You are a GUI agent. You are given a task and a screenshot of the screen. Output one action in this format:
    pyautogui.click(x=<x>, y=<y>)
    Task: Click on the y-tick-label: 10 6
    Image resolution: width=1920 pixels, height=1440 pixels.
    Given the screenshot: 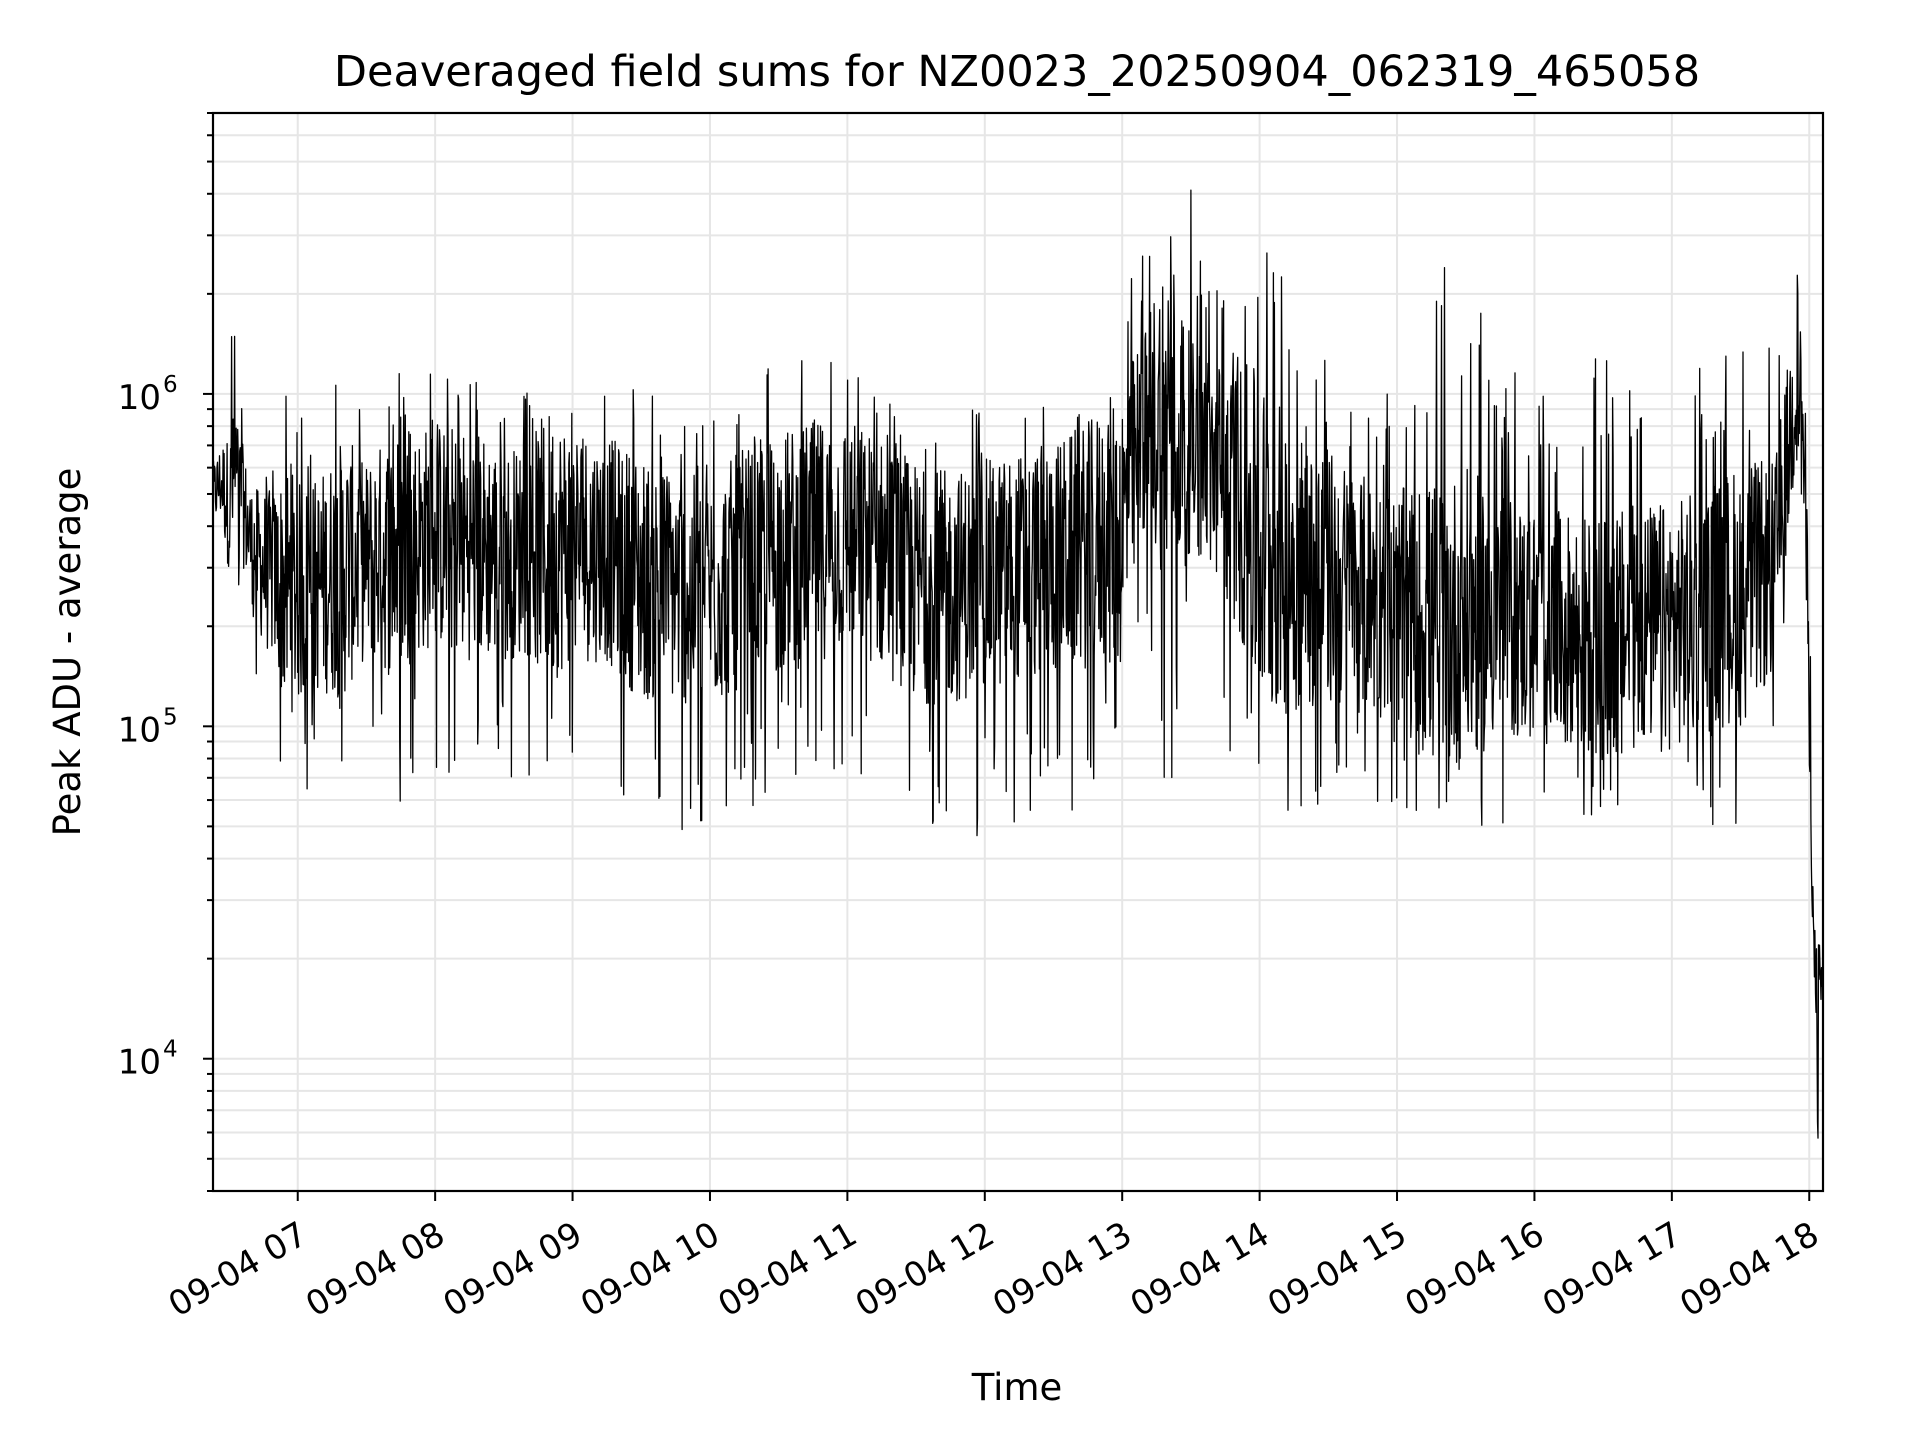 What is the action you would take?
    pyautogui.click(x=148, y=395)
    